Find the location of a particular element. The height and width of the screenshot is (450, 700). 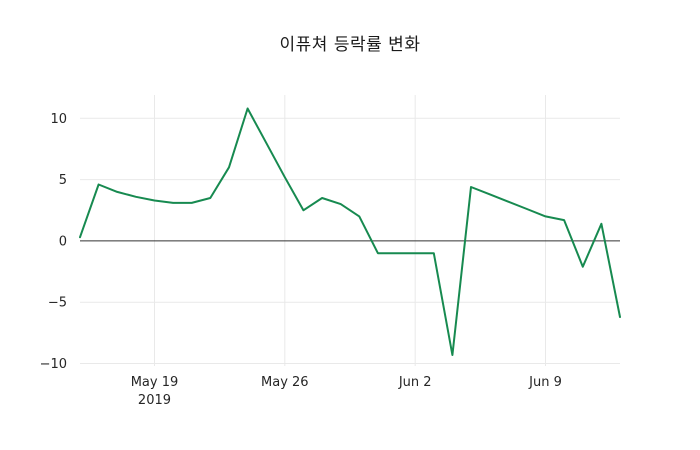

y-tick-label: 5 is located at coordinates (63, 180).